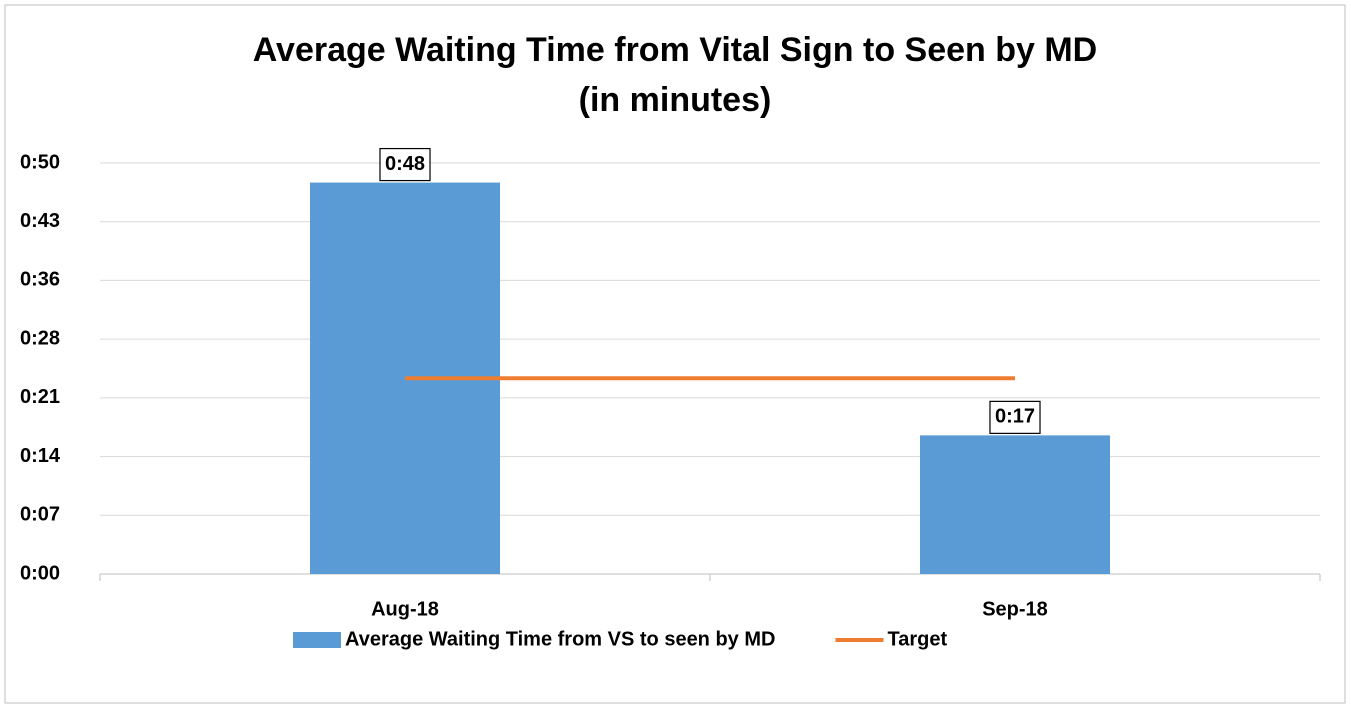 The image size is (1351, 708). Describe the element at coordinates (40, 221) in the screenshot. I see `y-tick-label: 0:43` at that location.